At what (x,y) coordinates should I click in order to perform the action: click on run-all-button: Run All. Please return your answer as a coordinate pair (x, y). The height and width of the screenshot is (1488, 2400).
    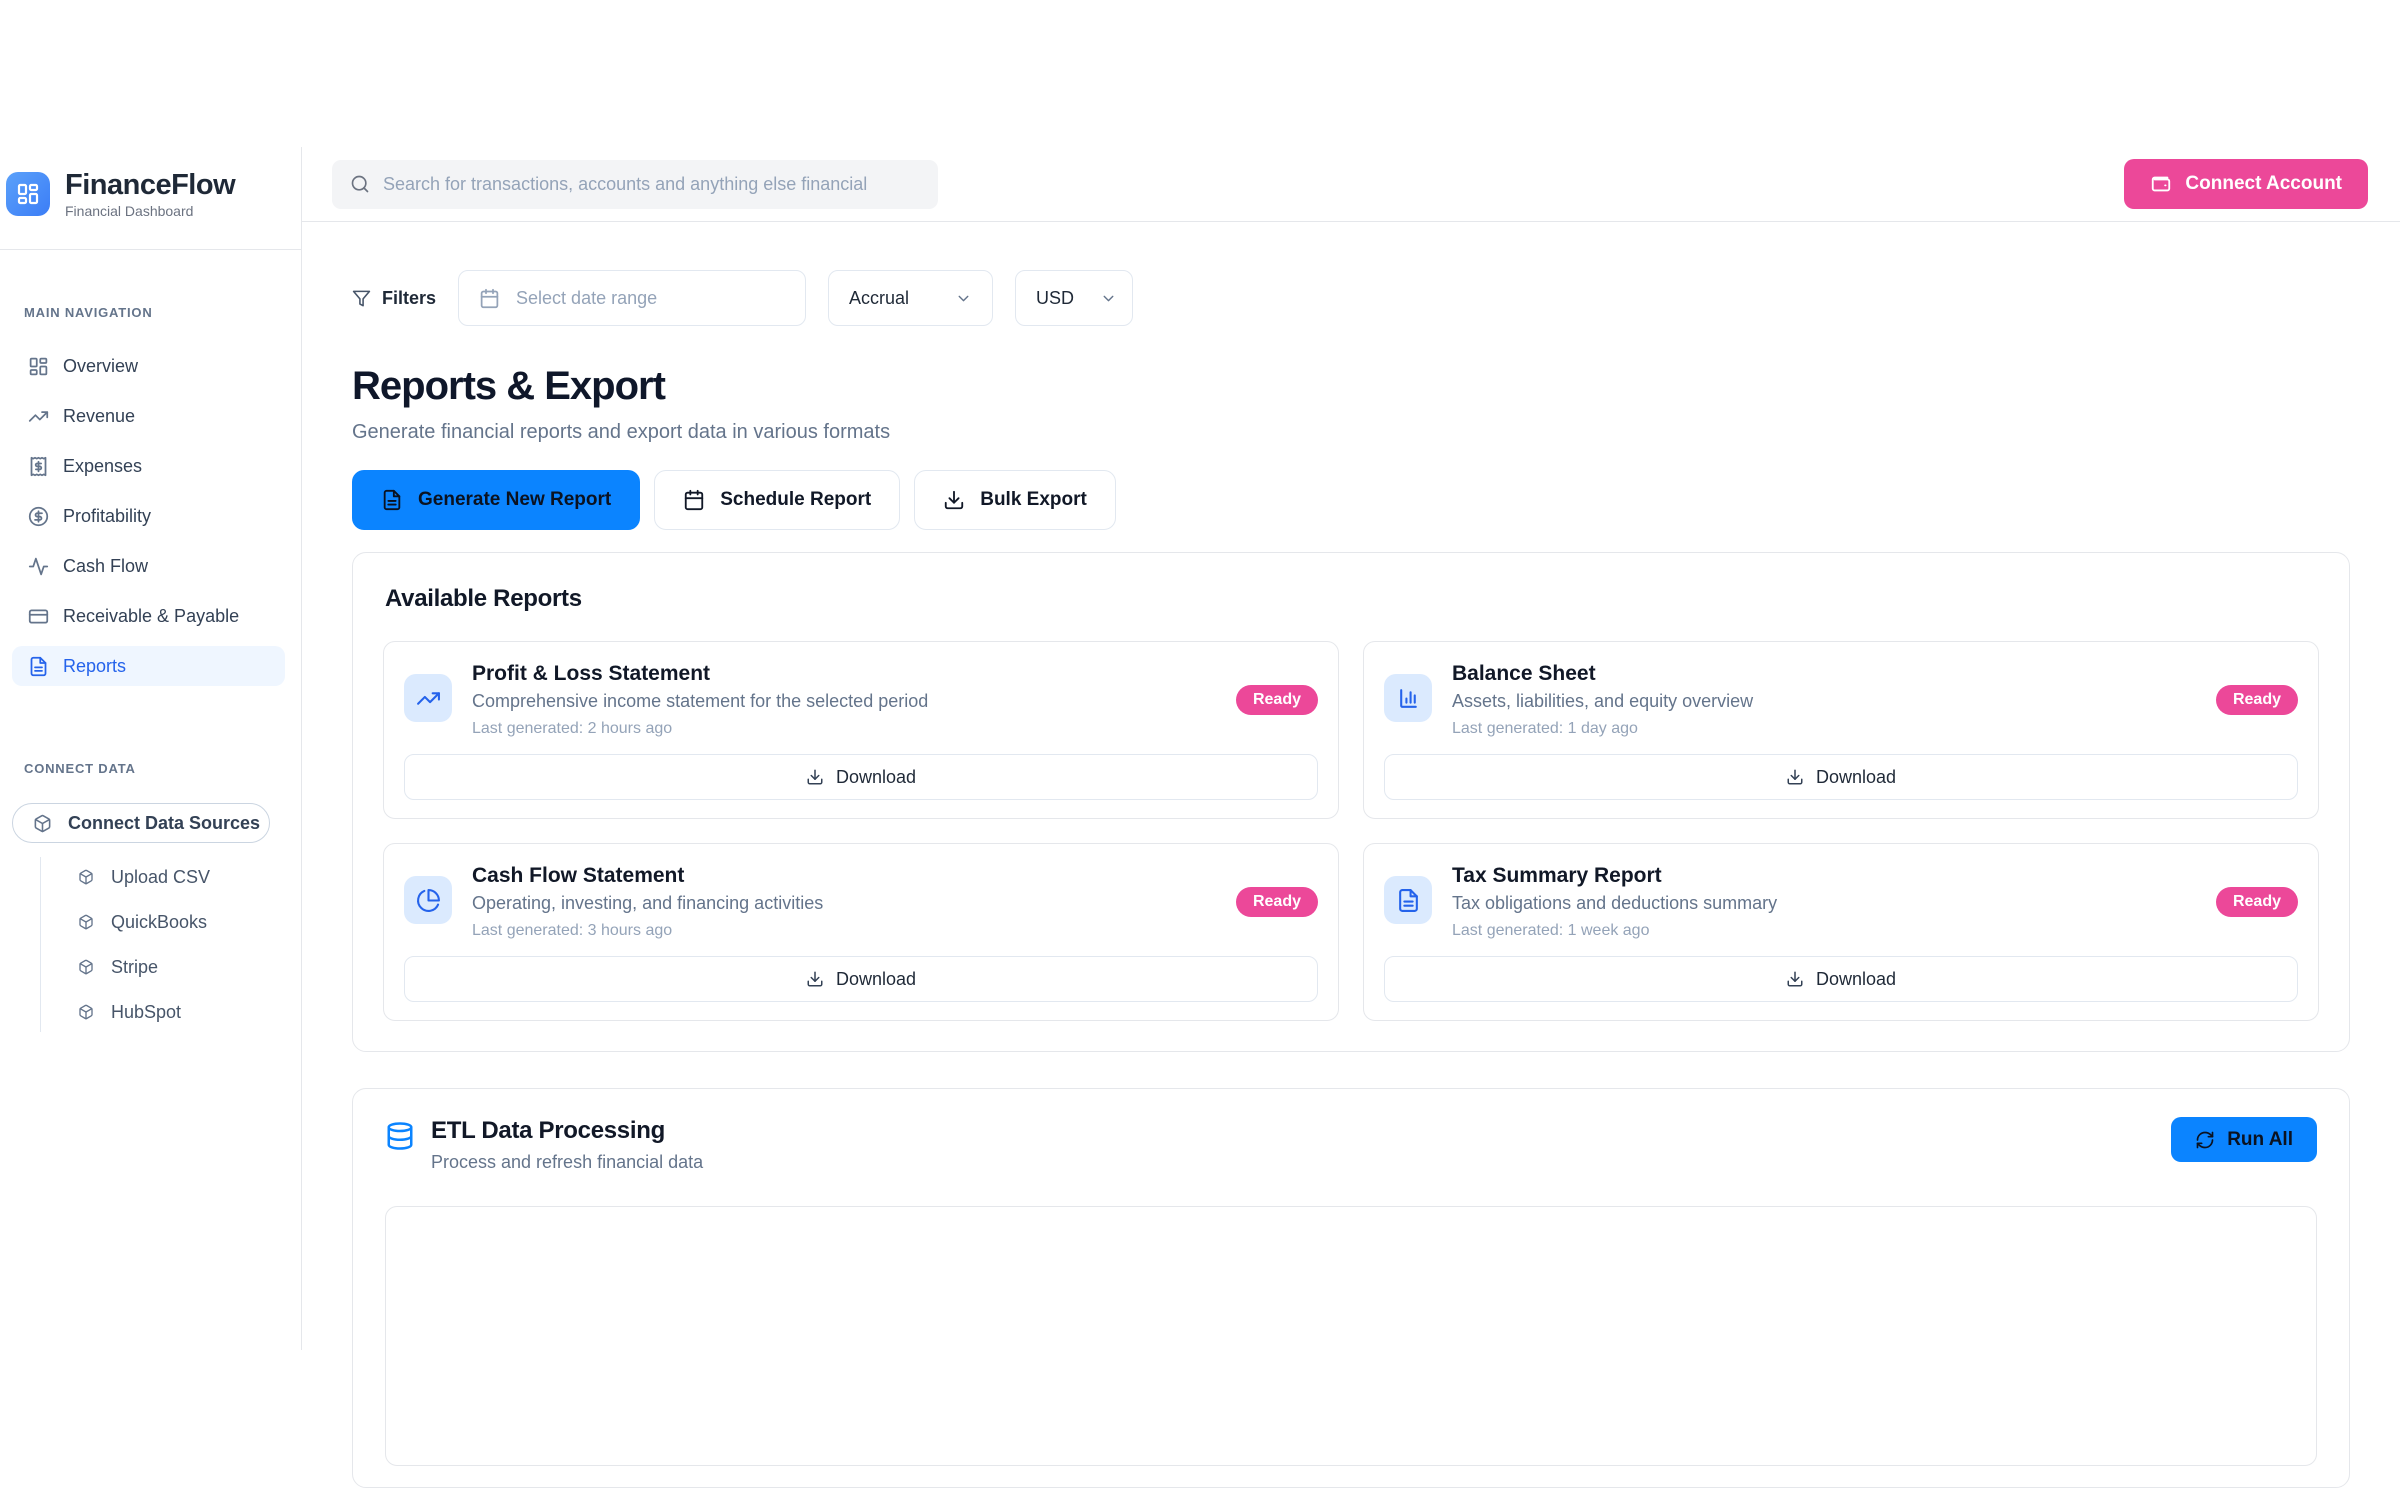
    Looking at the image, I should click on (2244, 1139).